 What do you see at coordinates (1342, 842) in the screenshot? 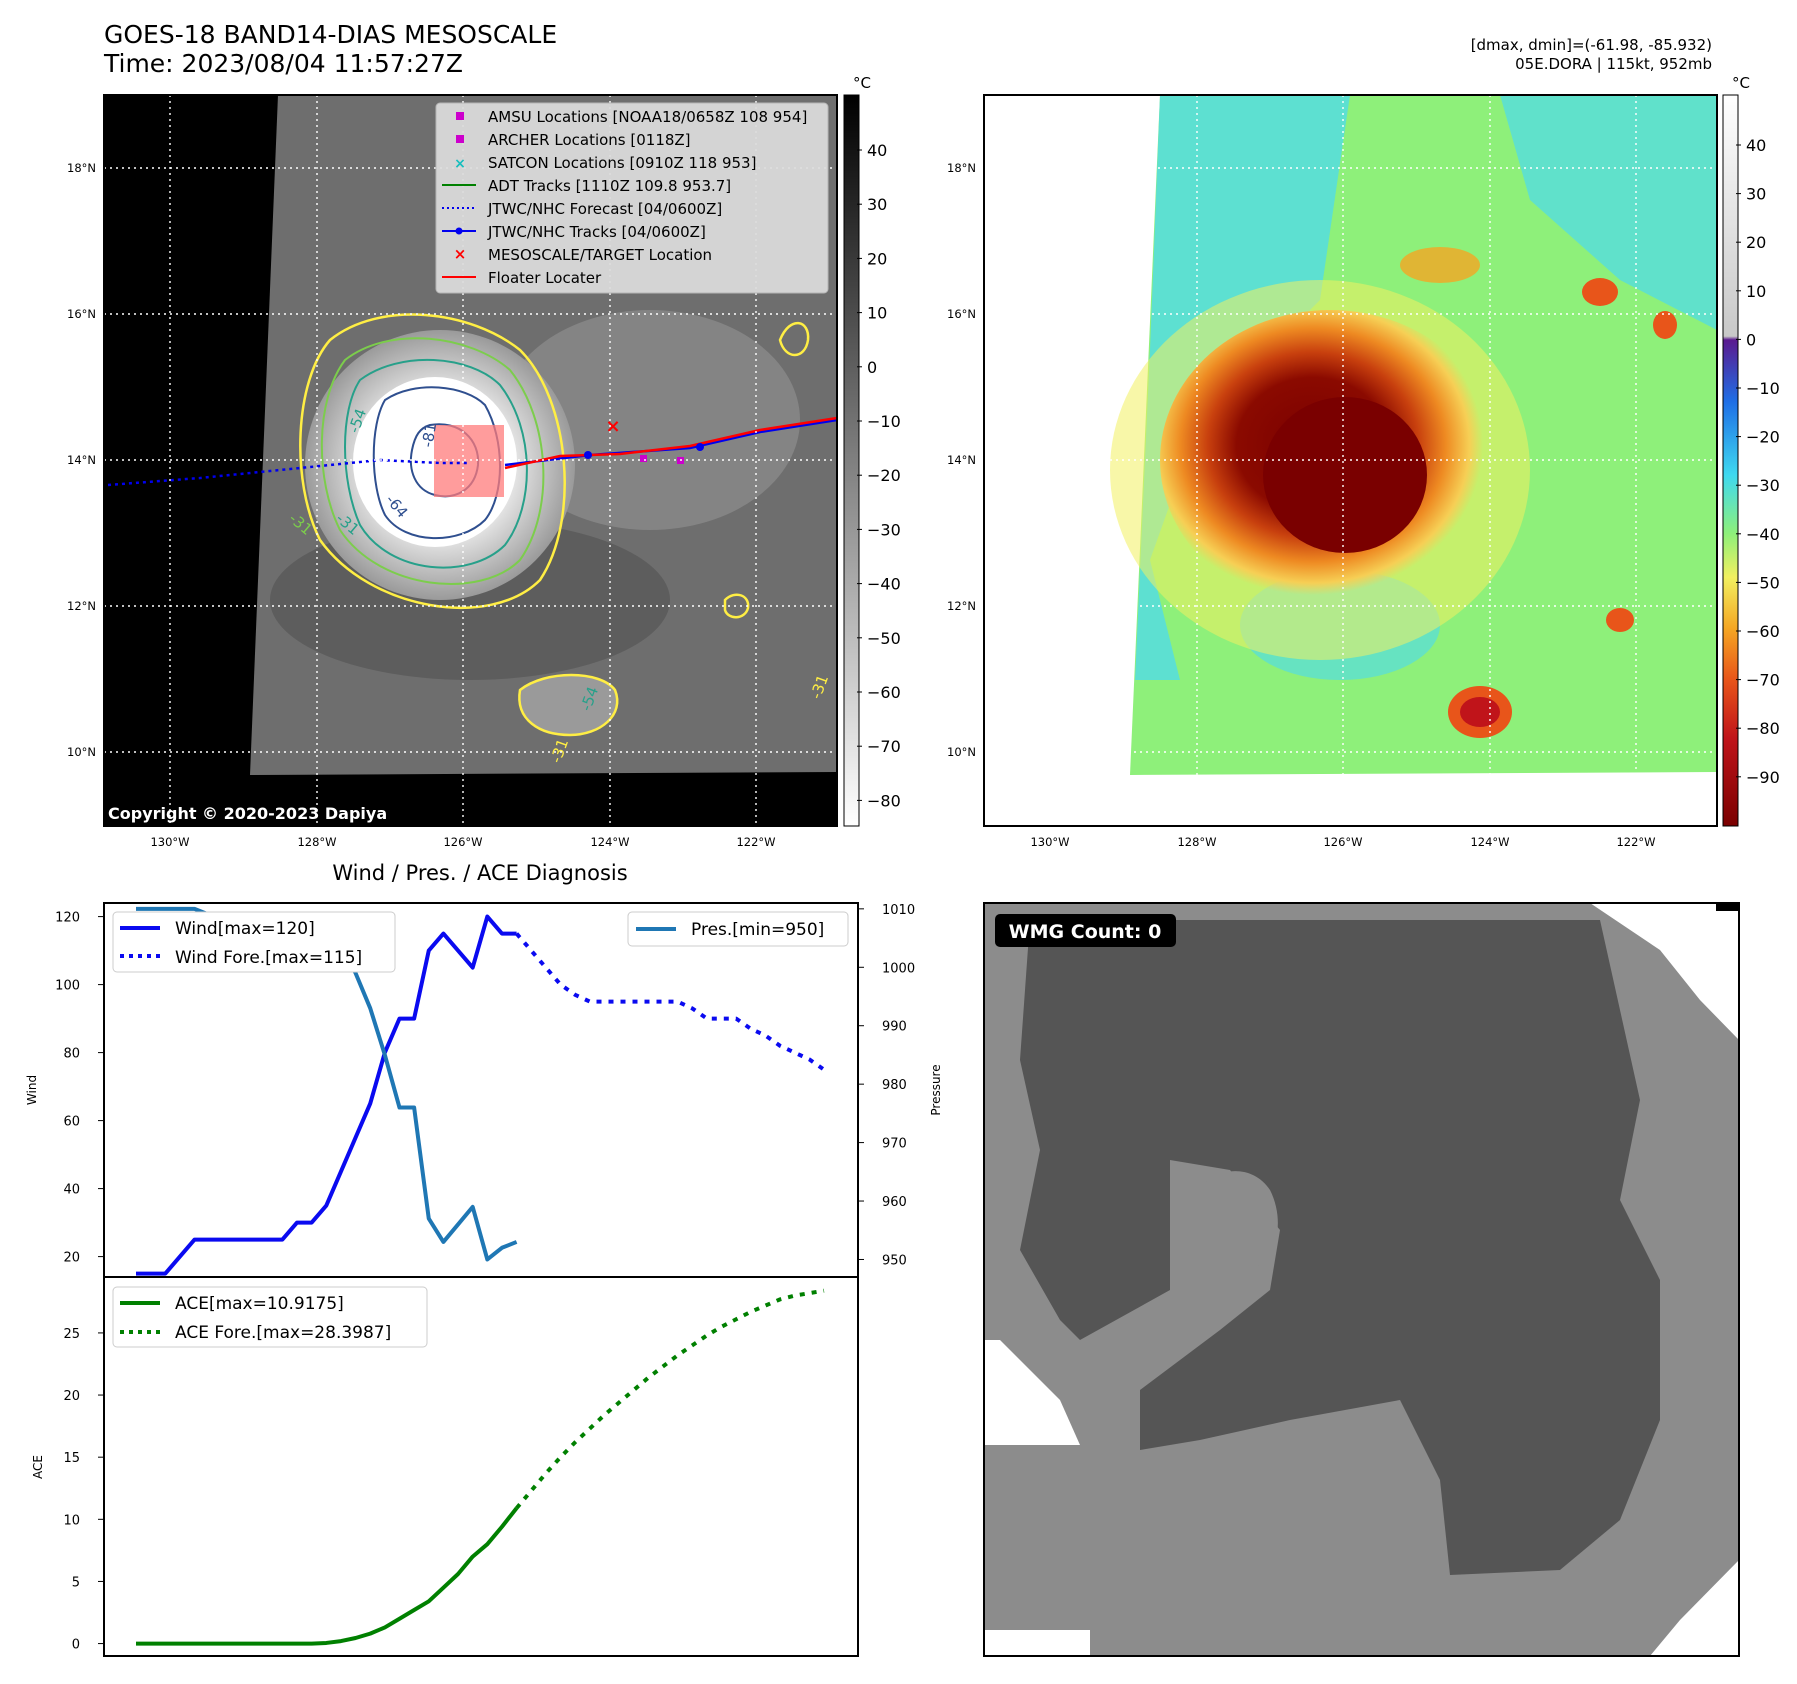
I see `svg-text: 126°W` at bounding box center [1342, 842].